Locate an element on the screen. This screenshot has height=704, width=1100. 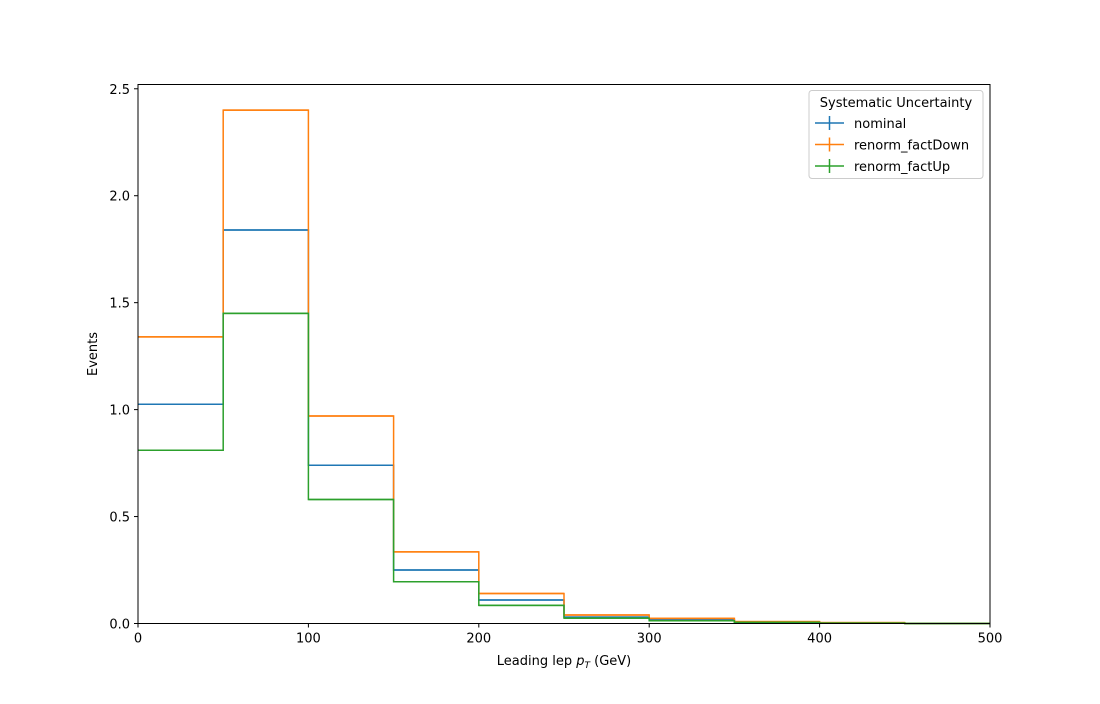
legend-entries: nominal renorm_factDown renorm_factUp is located at coordinates (892, 145).